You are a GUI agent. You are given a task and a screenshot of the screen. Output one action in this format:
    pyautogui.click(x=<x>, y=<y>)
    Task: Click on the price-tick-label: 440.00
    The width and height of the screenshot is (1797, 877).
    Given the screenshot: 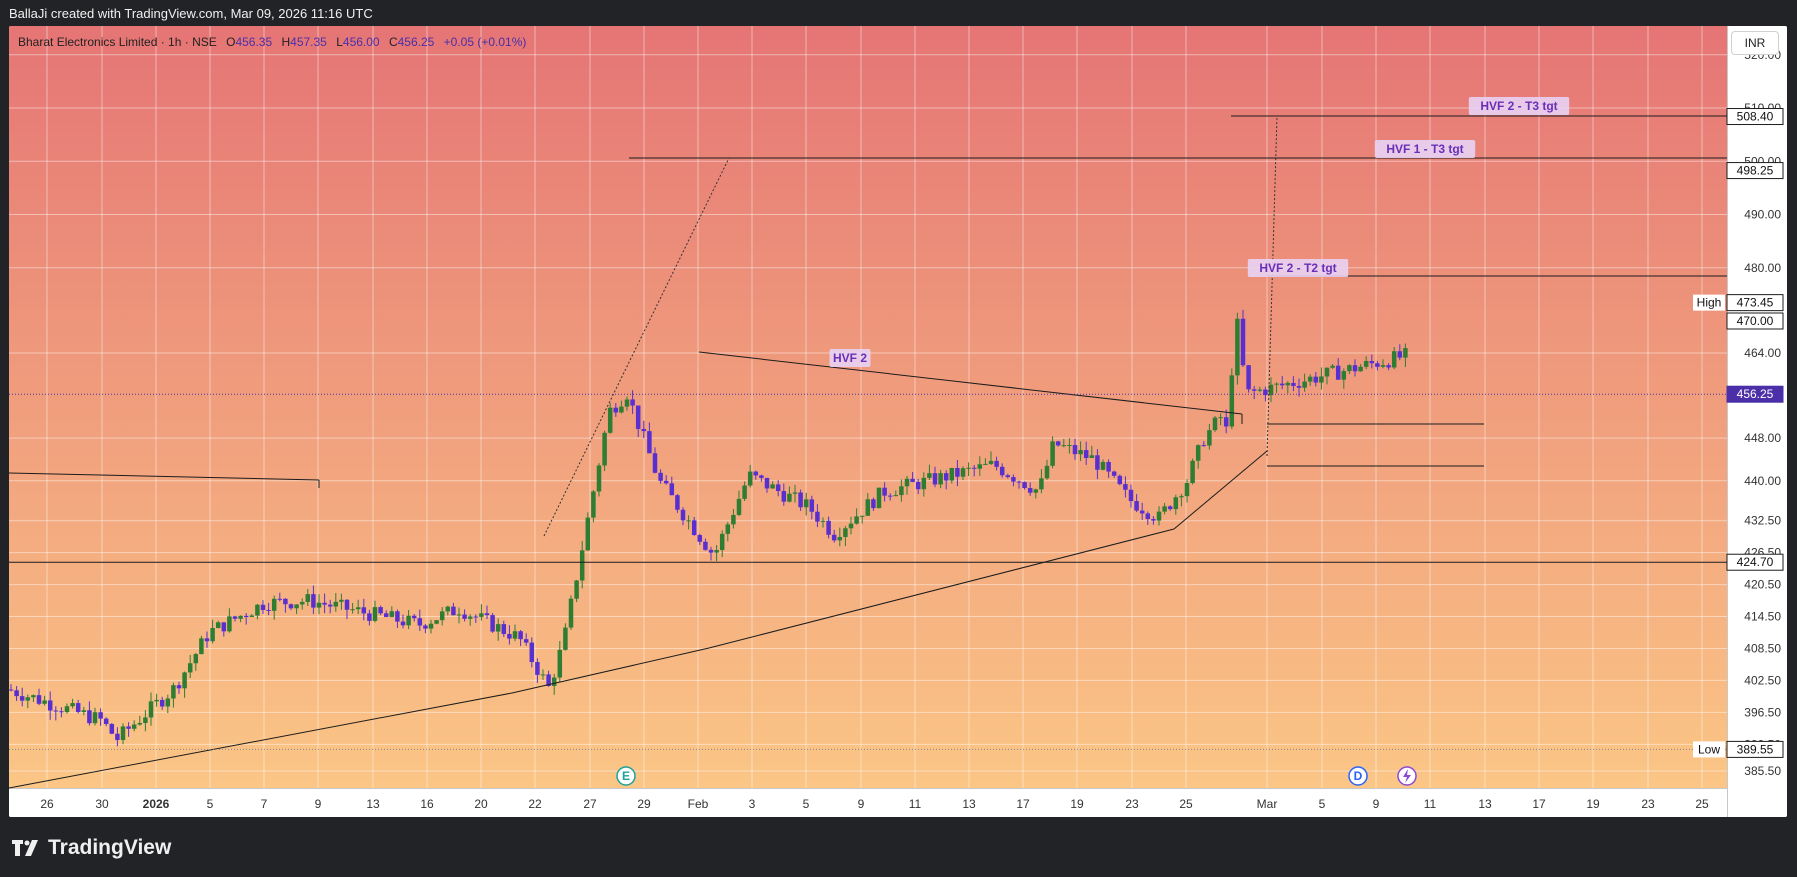 What is the action you would take?
    pyautogui.click(x=1762, y=481)
    